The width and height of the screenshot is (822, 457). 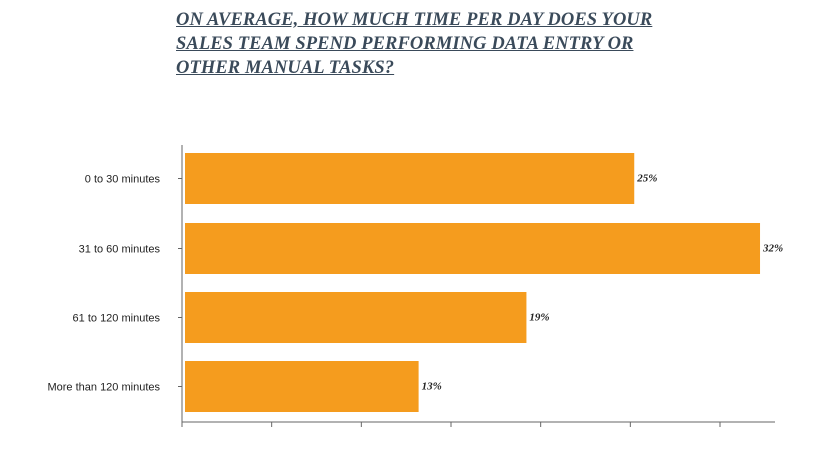 What do you see at coordinates (120, 250) in the screenshot?
I see `category-label-2: 31 to 60 minutes` at bounding box center [120, 250].